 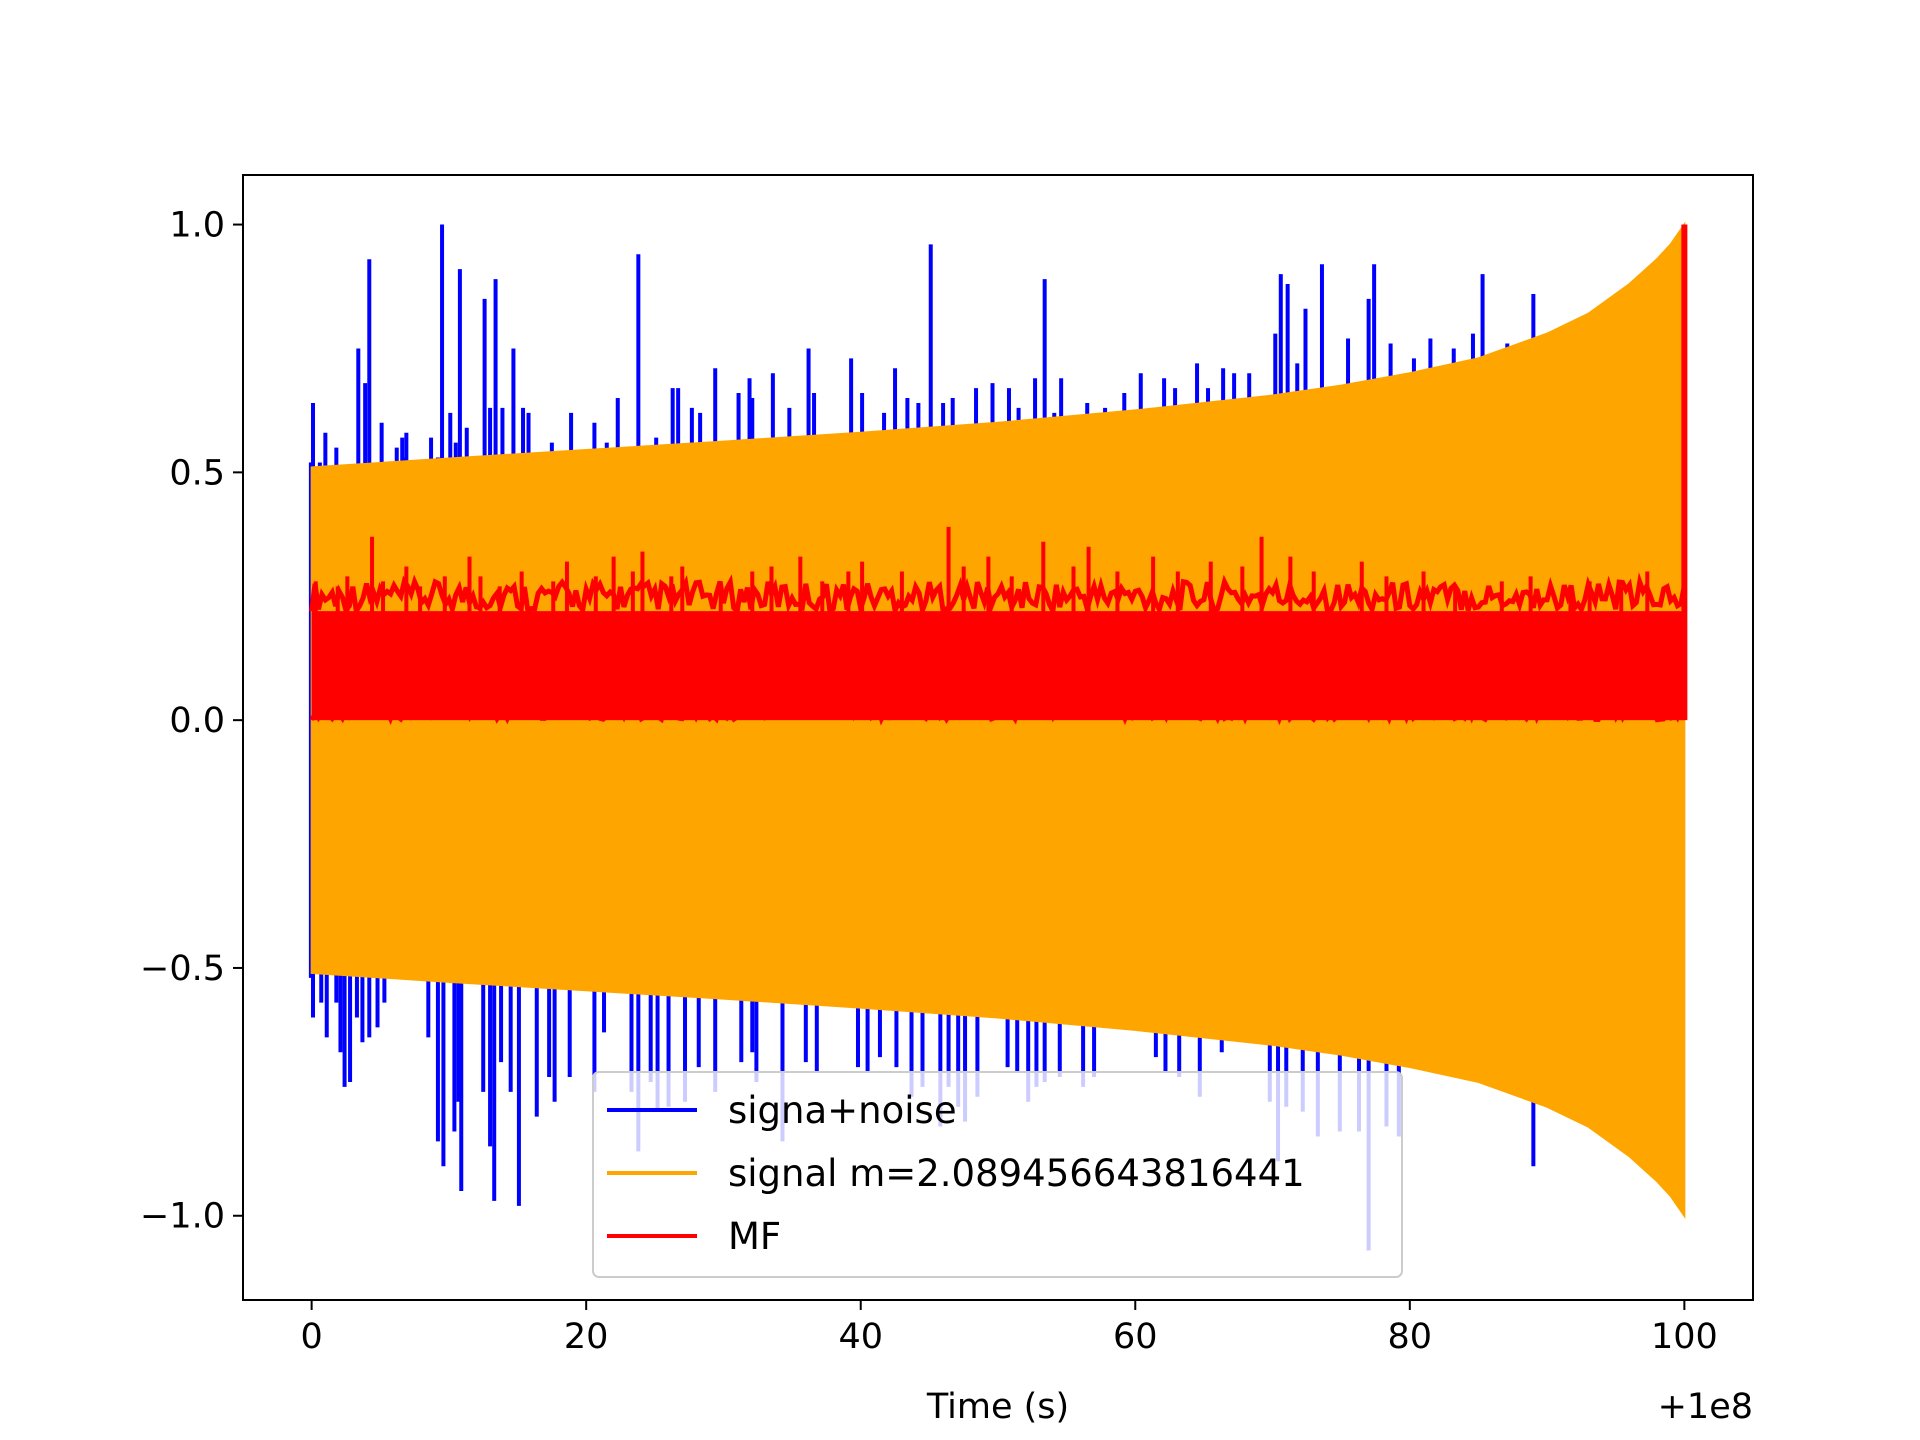 I want to click on y-tick-label: −0.5, so click(x=182, y=969).